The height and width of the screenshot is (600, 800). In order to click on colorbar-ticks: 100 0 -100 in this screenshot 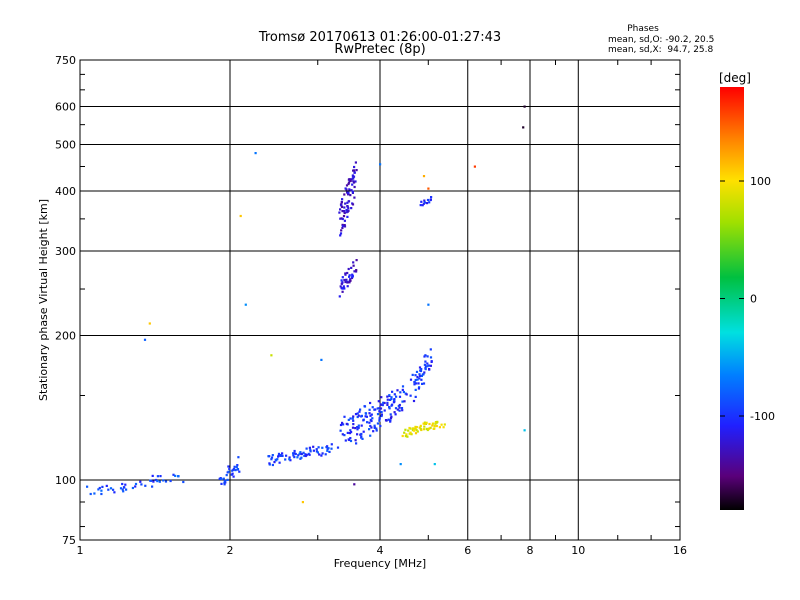, I will do `click(747, 299)`.